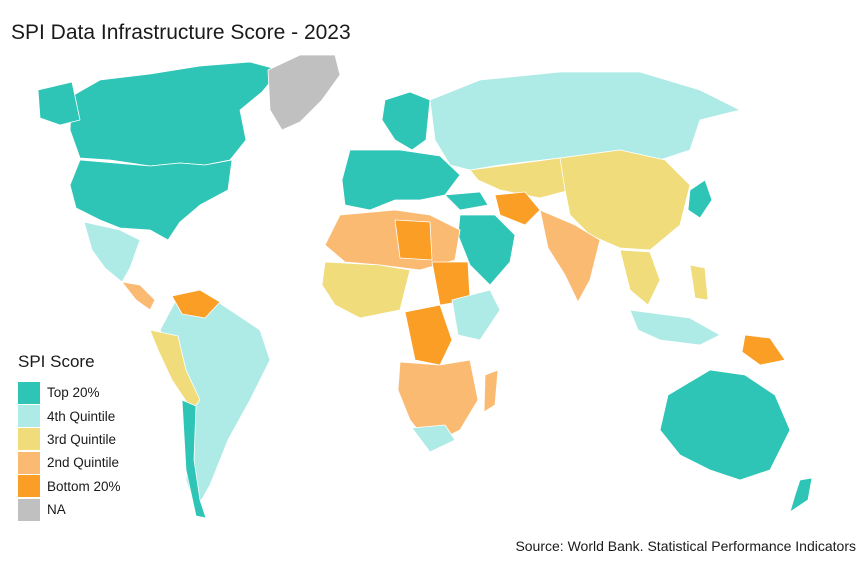 This screenshot has width=864, height=576. I want to click on region-greenland, so click(304, 92).